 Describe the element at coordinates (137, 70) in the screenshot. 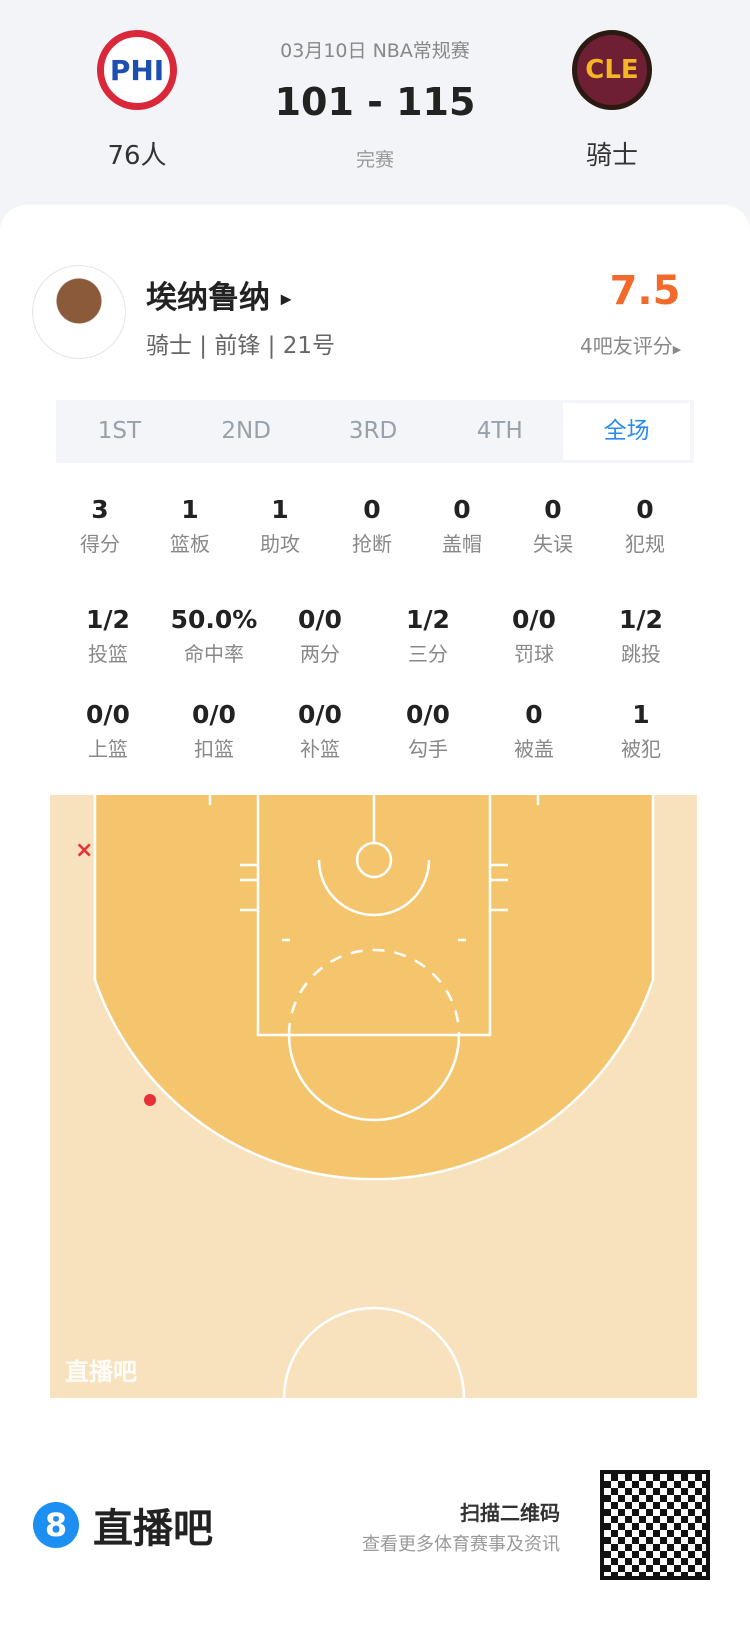

I see `home-team-logo: PHI` at that location.